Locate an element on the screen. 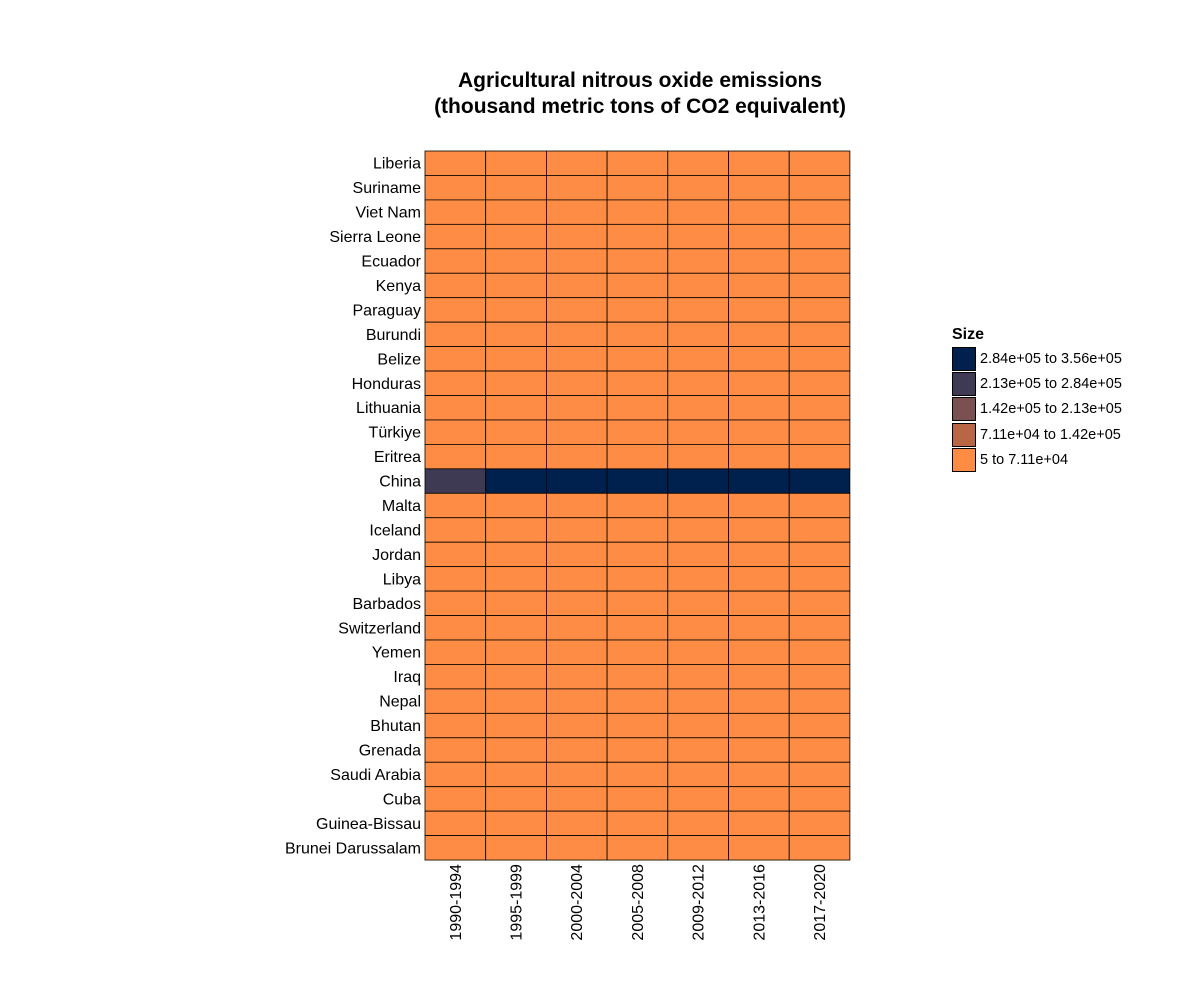 This screenshot has height=1000, width=1200. row-label: Iraq is located at coordinates (407, 677).